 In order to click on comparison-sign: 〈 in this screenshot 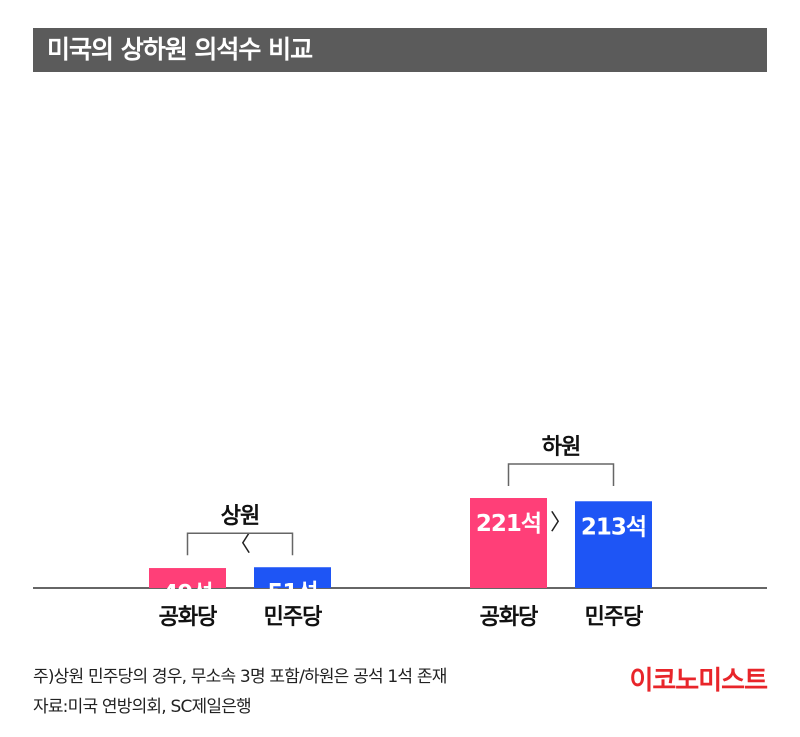, I will do `click(240, 544)`.